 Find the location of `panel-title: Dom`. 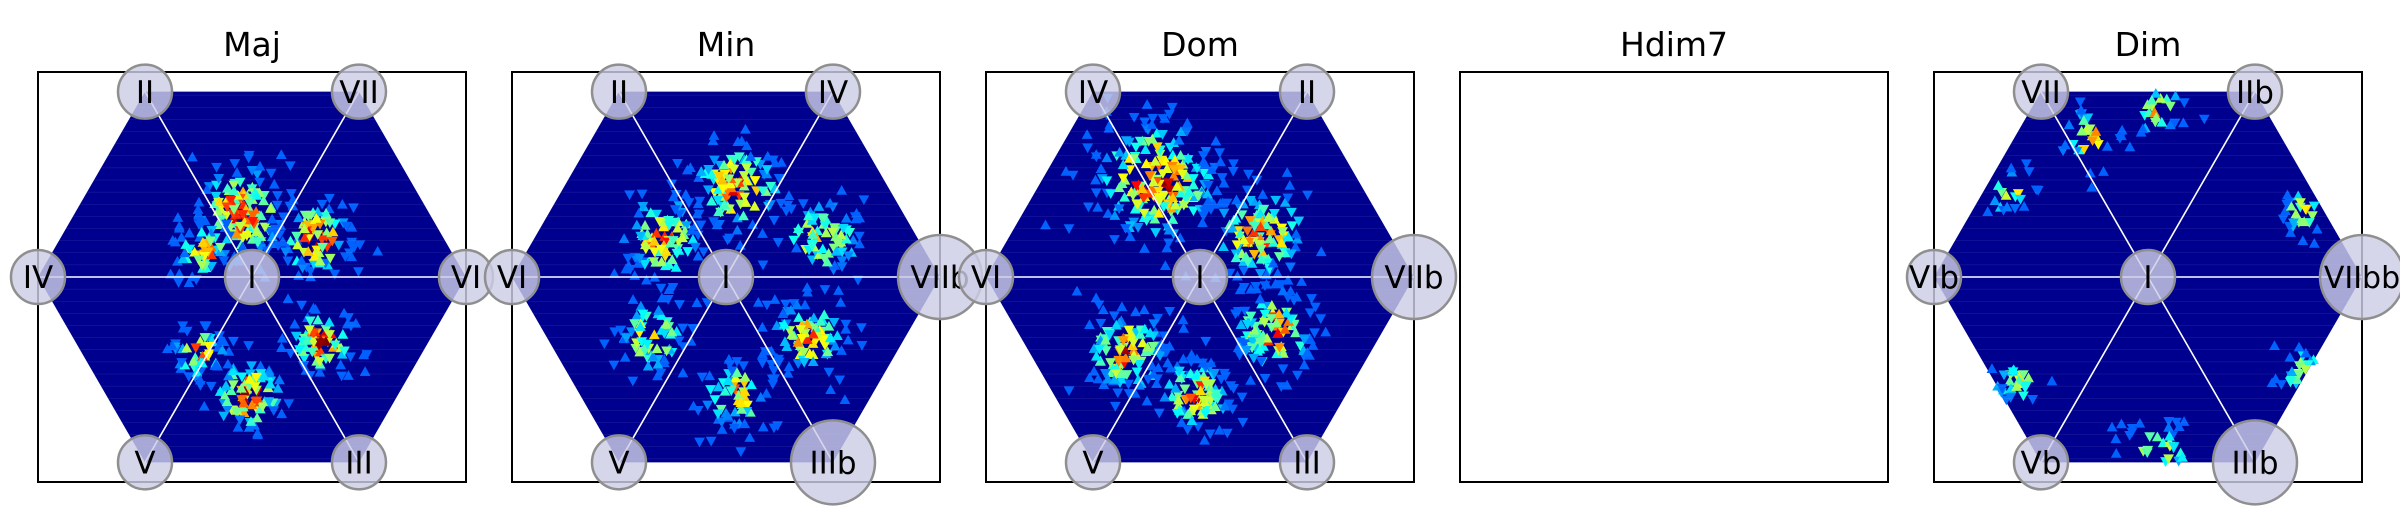

panel-title: Dom is located at coordinates (1200, 44).